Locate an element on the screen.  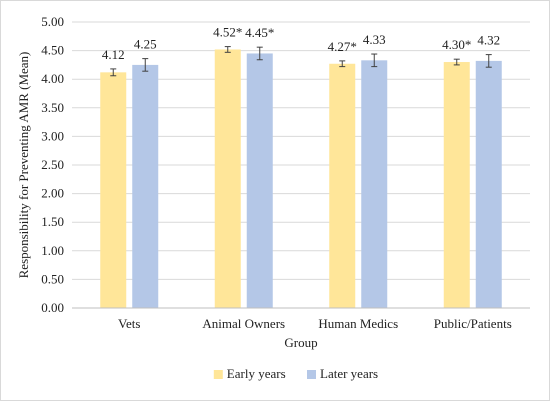
y-tick-label: 3.50 is located at coordinates (52, 107).